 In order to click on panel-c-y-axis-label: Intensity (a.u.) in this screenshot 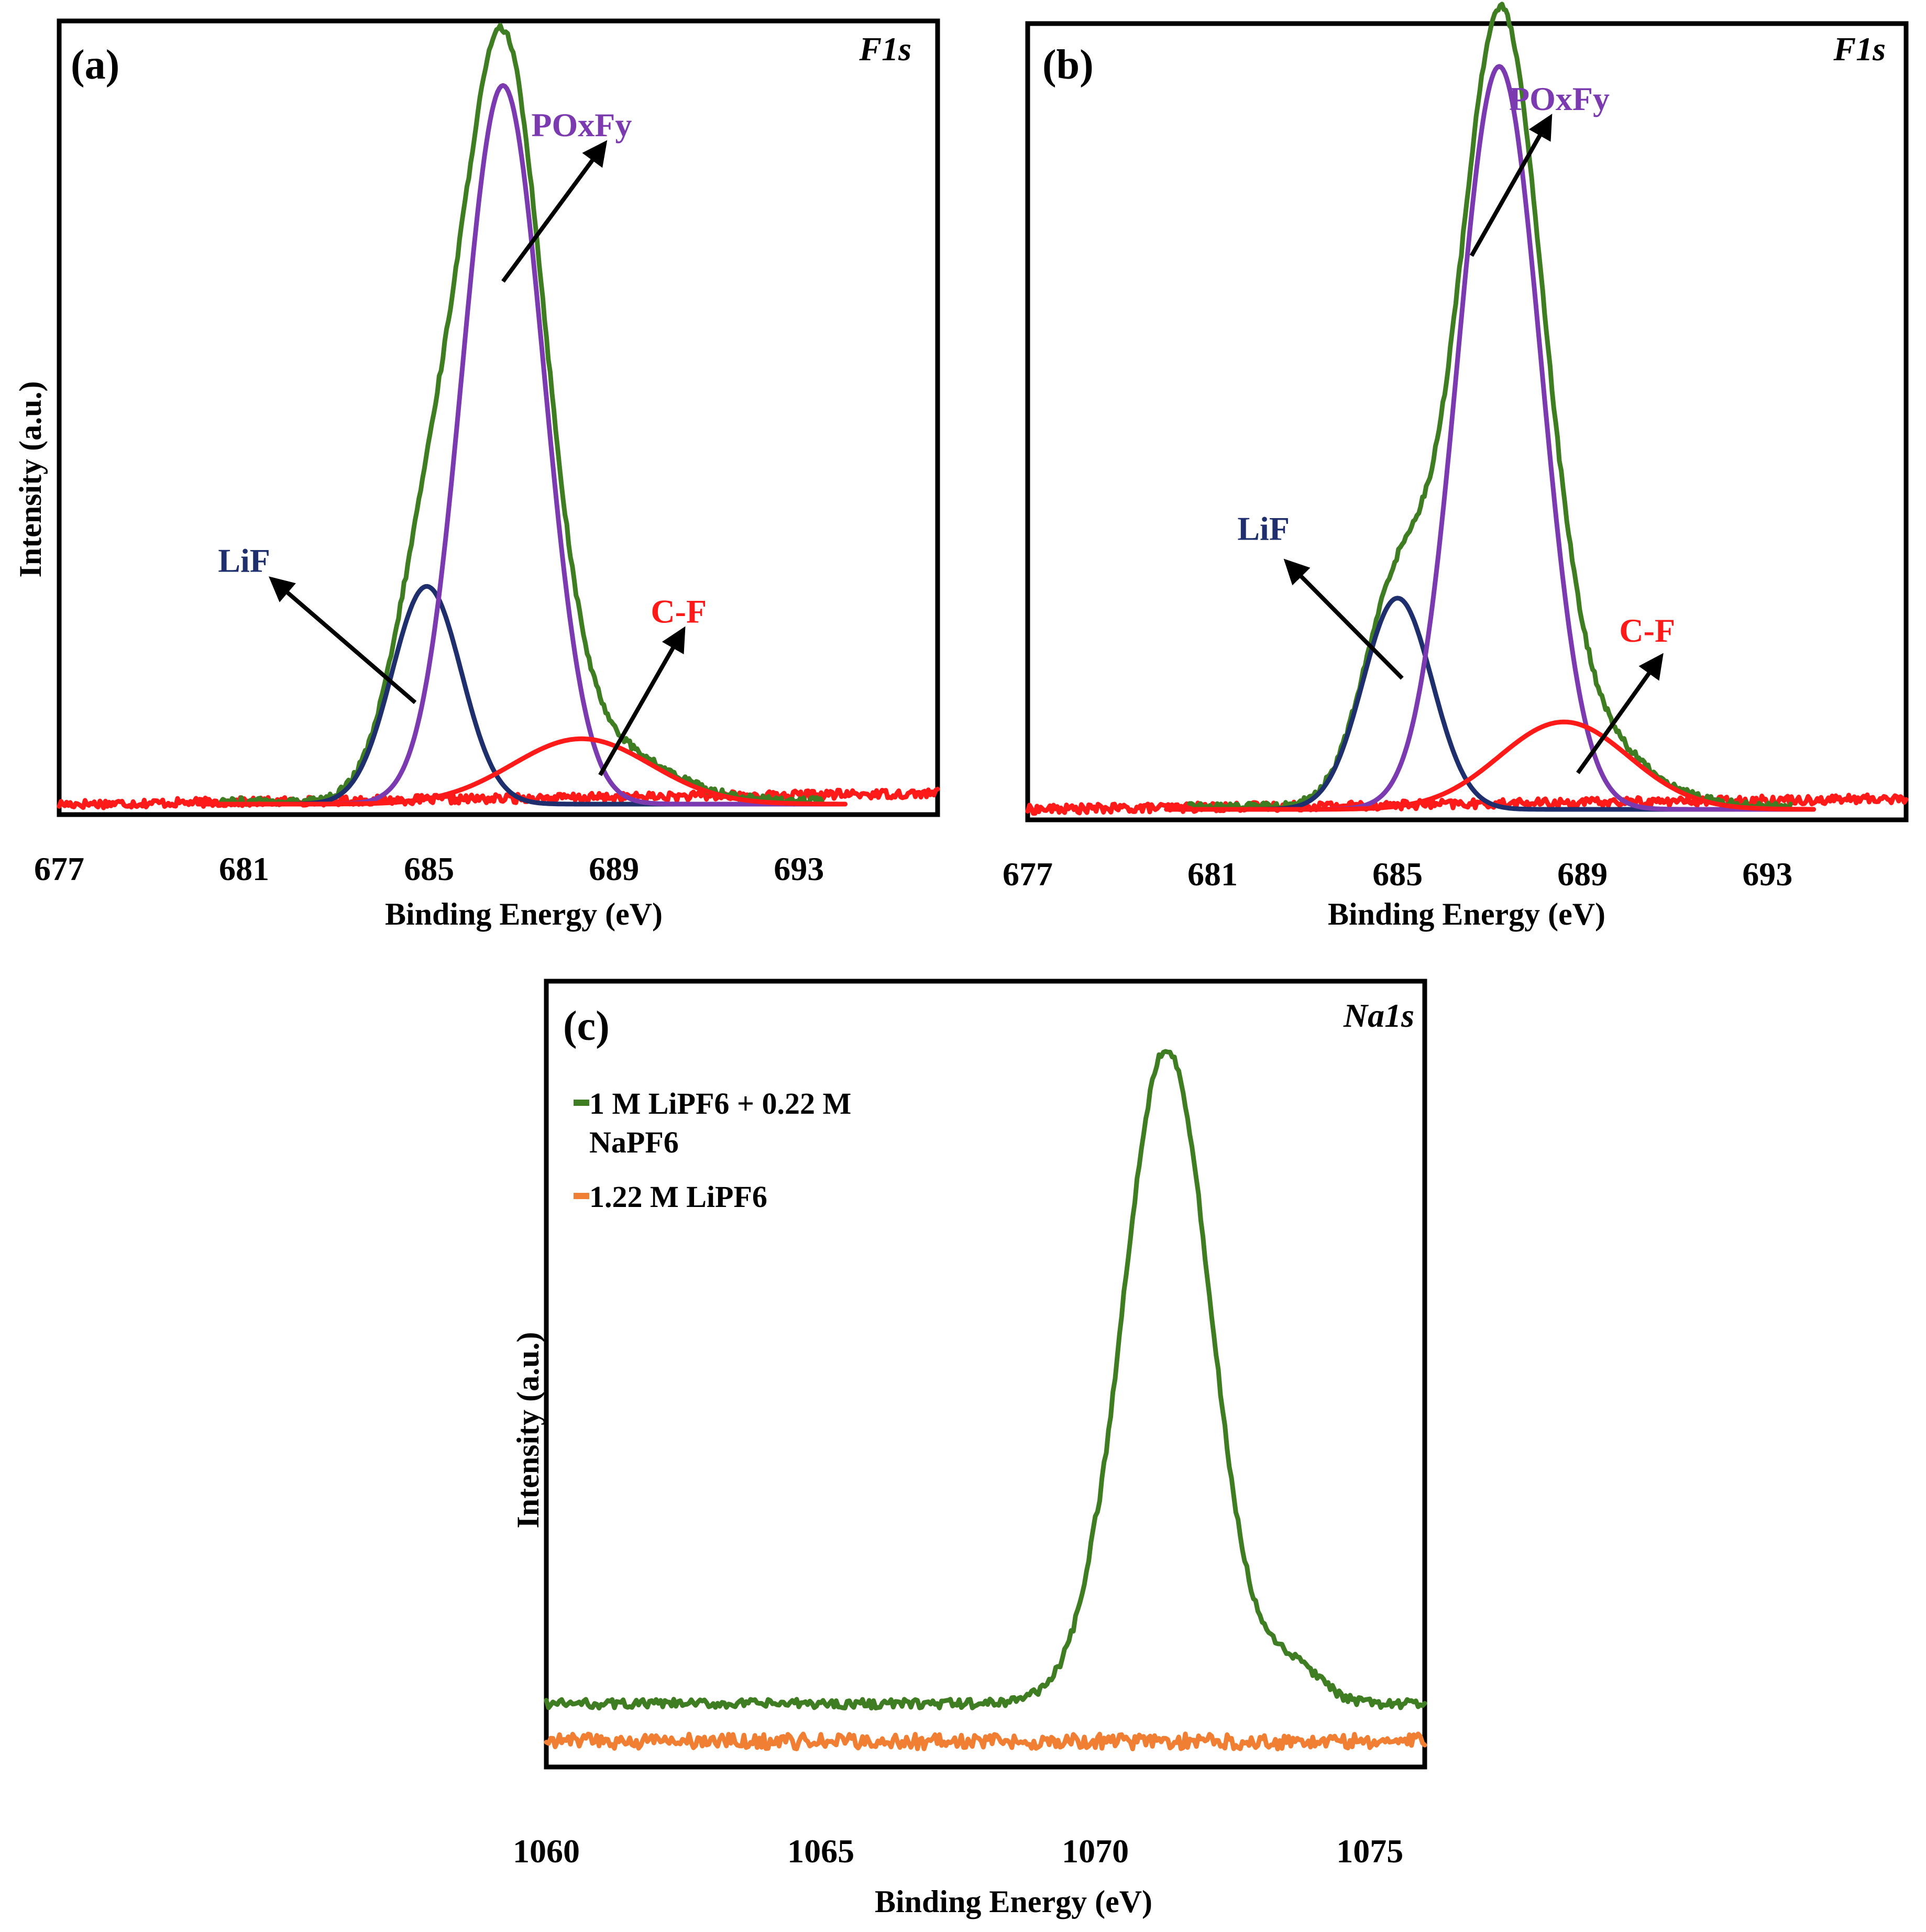, I will do `click(528, 1430)`.